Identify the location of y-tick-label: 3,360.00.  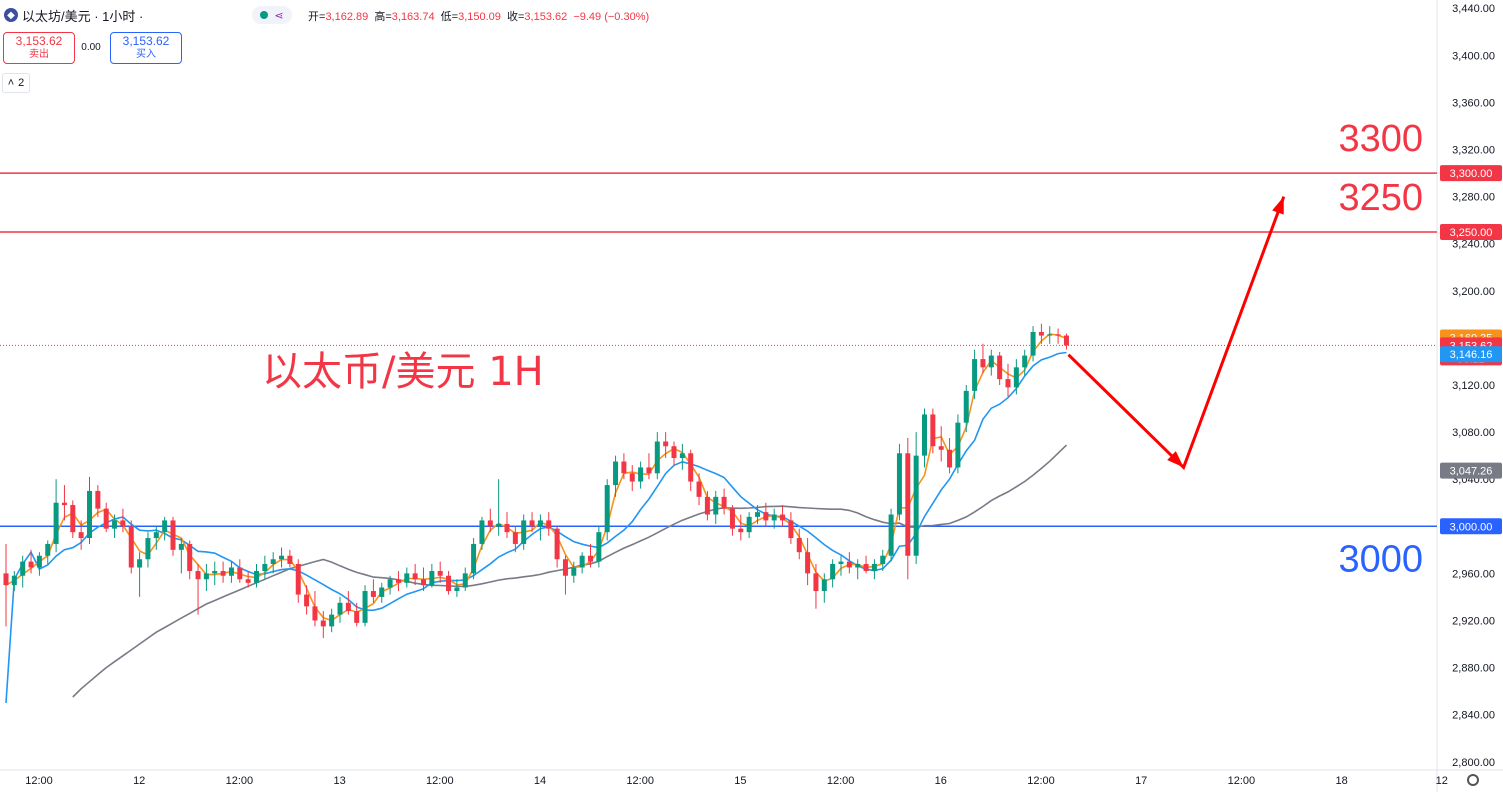
(1473, 103).